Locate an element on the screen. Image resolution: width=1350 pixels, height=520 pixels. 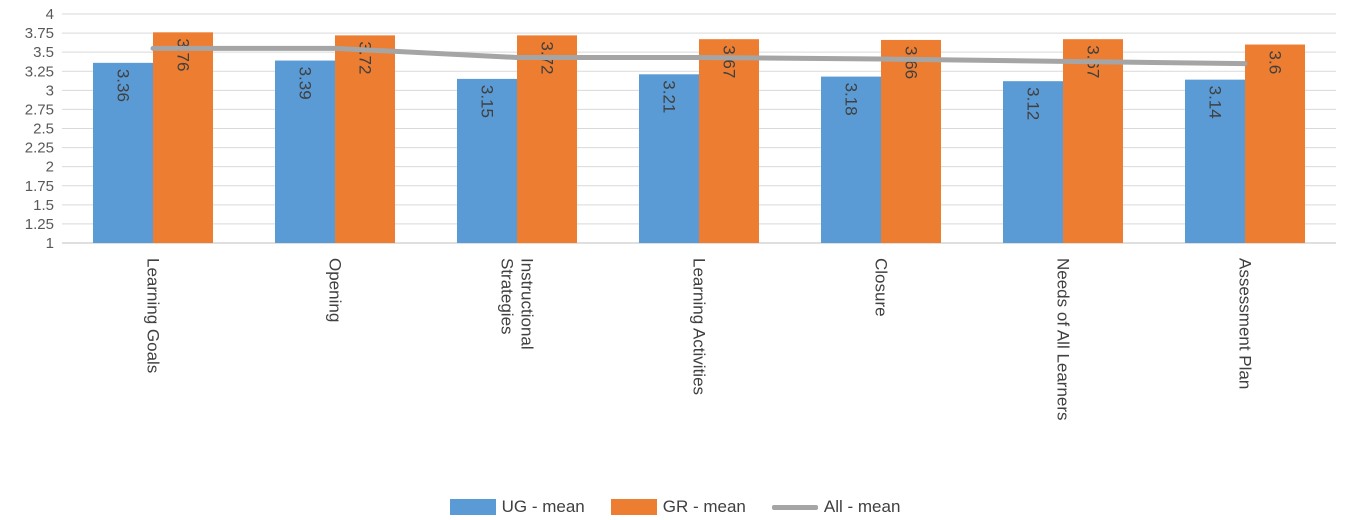
y-tick-label: 1.75 is located at coordinates (39, 186).